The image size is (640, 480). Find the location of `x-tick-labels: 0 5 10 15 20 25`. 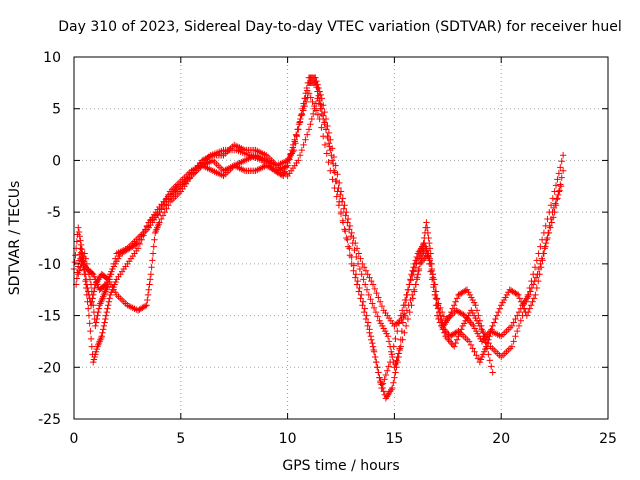

x-tick-labels: 0 5 10 15 20 25 is located at coordinates (343, 439).